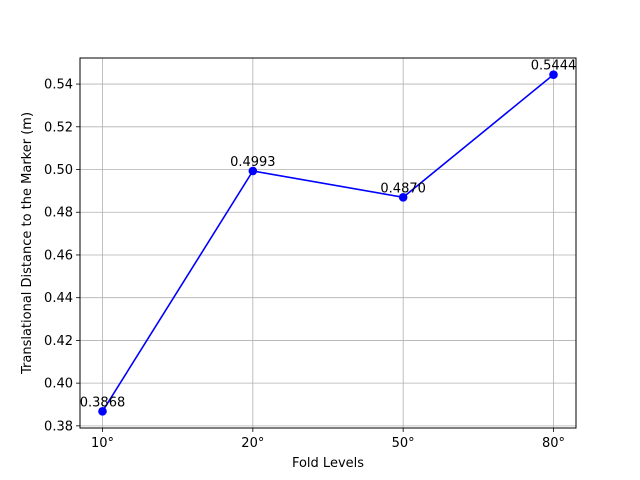  What do you see at coordinates (403, 443) in the screenshot?
I see `x-tick-label: 50°` at bounding box center [403, 443].